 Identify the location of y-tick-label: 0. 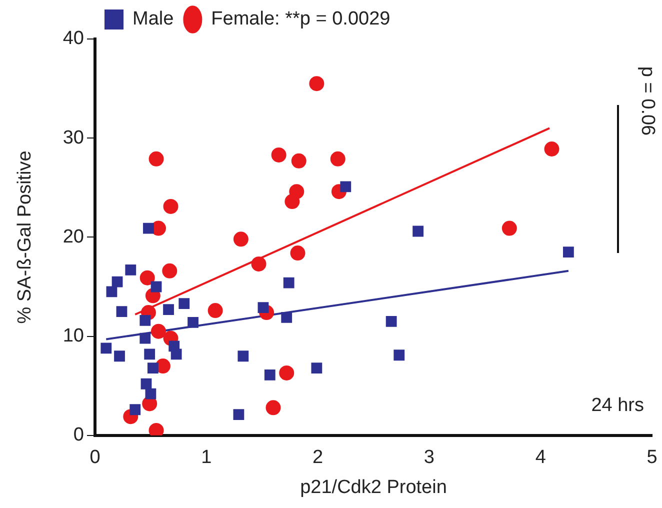
(78, 435).